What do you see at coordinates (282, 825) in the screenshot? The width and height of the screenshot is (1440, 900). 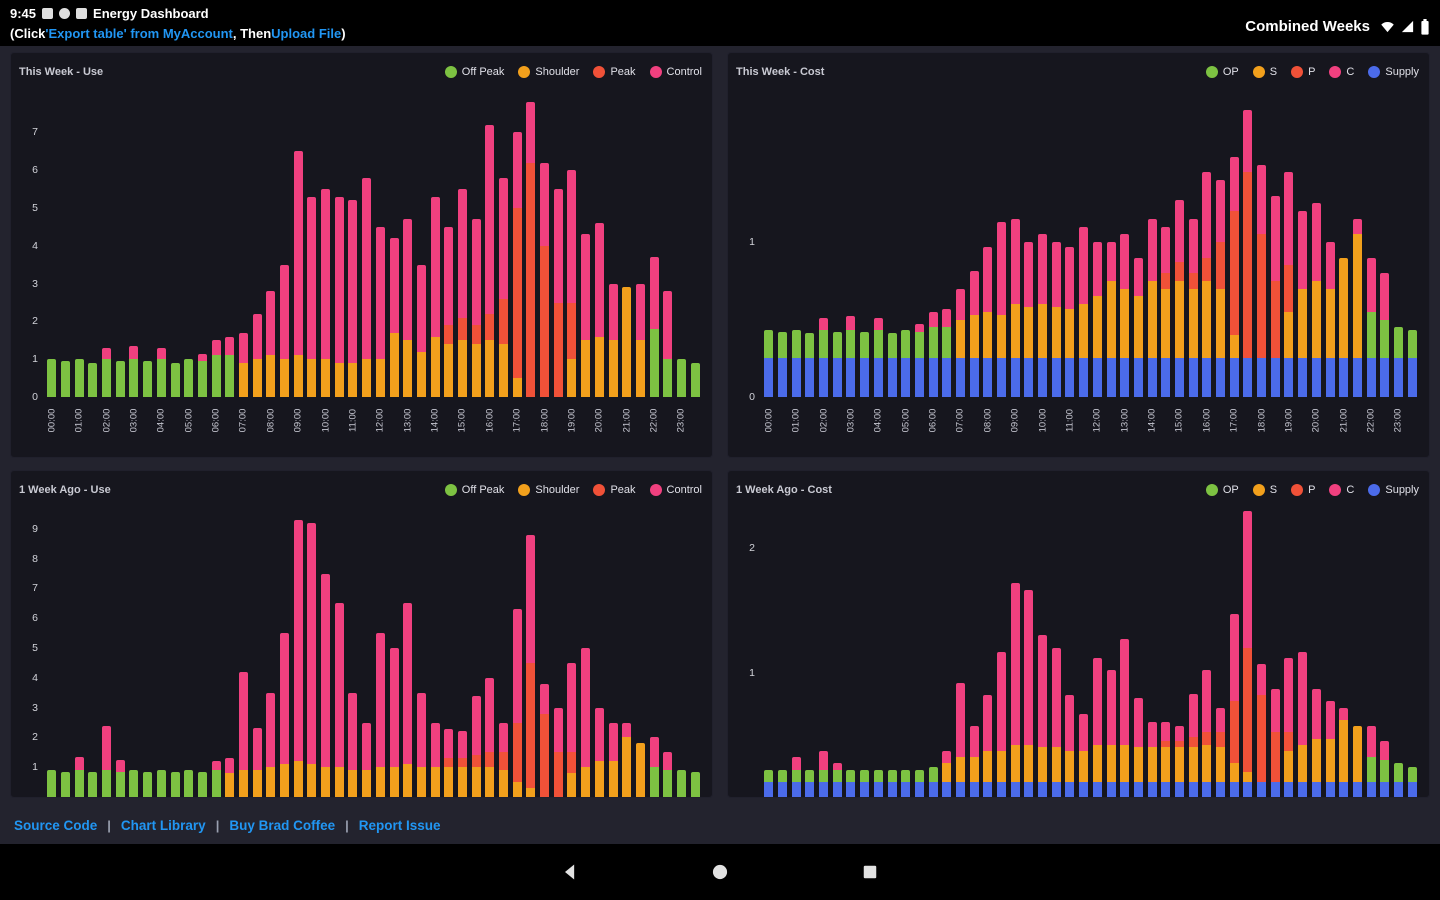 I see `footer-link-buy-brad-coffee: Buy Brad Coffee` at bounding box center [282, 825].